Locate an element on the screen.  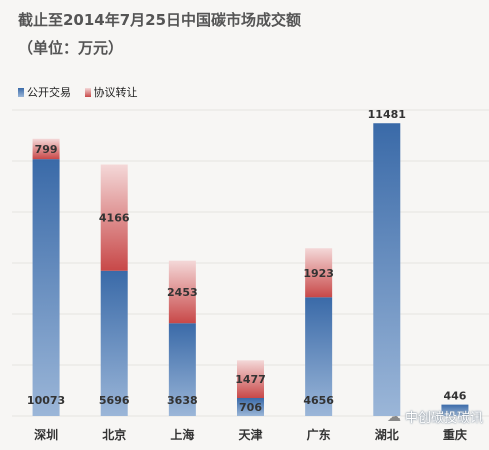
legend: 公开交易 协议转让 is located at coordinates (83, 92).